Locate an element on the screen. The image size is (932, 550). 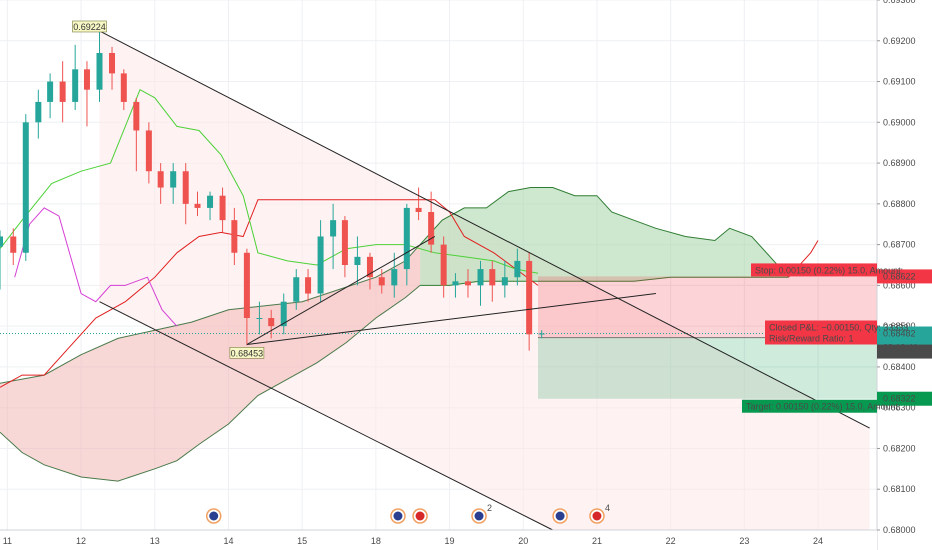
time-axis is located at coordinates (438, 540).